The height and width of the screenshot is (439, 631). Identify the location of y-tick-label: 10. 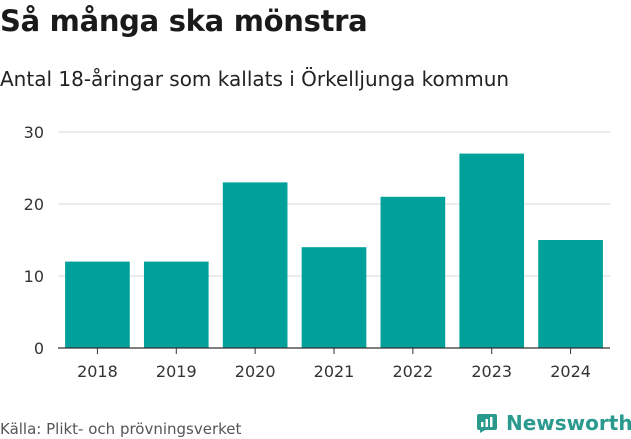
(34, 276).